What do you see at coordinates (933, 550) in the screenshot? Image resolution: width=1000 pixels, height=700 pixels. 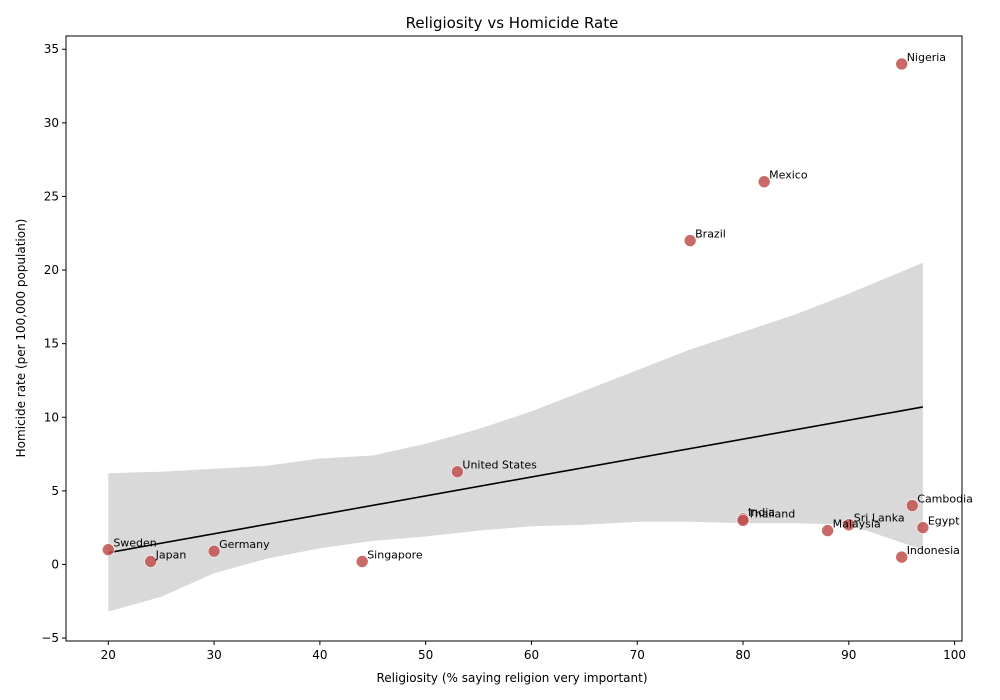 I see `point-label-indonesia: Indonesia` at bounding box center [933, 550].